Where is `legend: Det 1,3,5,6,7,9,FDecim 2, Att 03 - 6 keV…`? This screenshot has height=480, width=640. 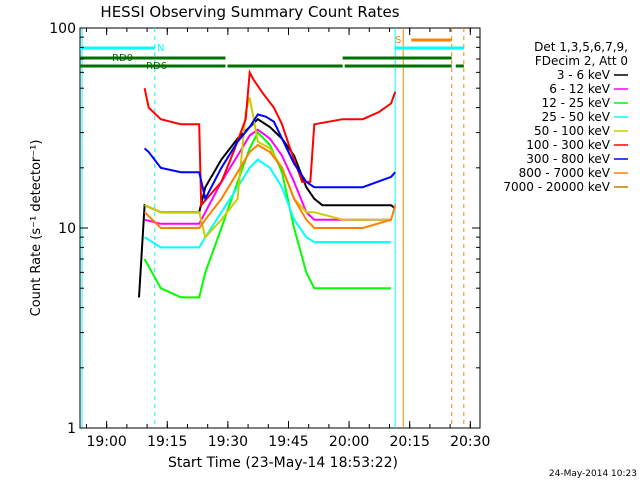
legend: Det 1,3,5,6,7,9,FDecim 2, Att 03 - 6 keV… is located at coordinates (565, 117).